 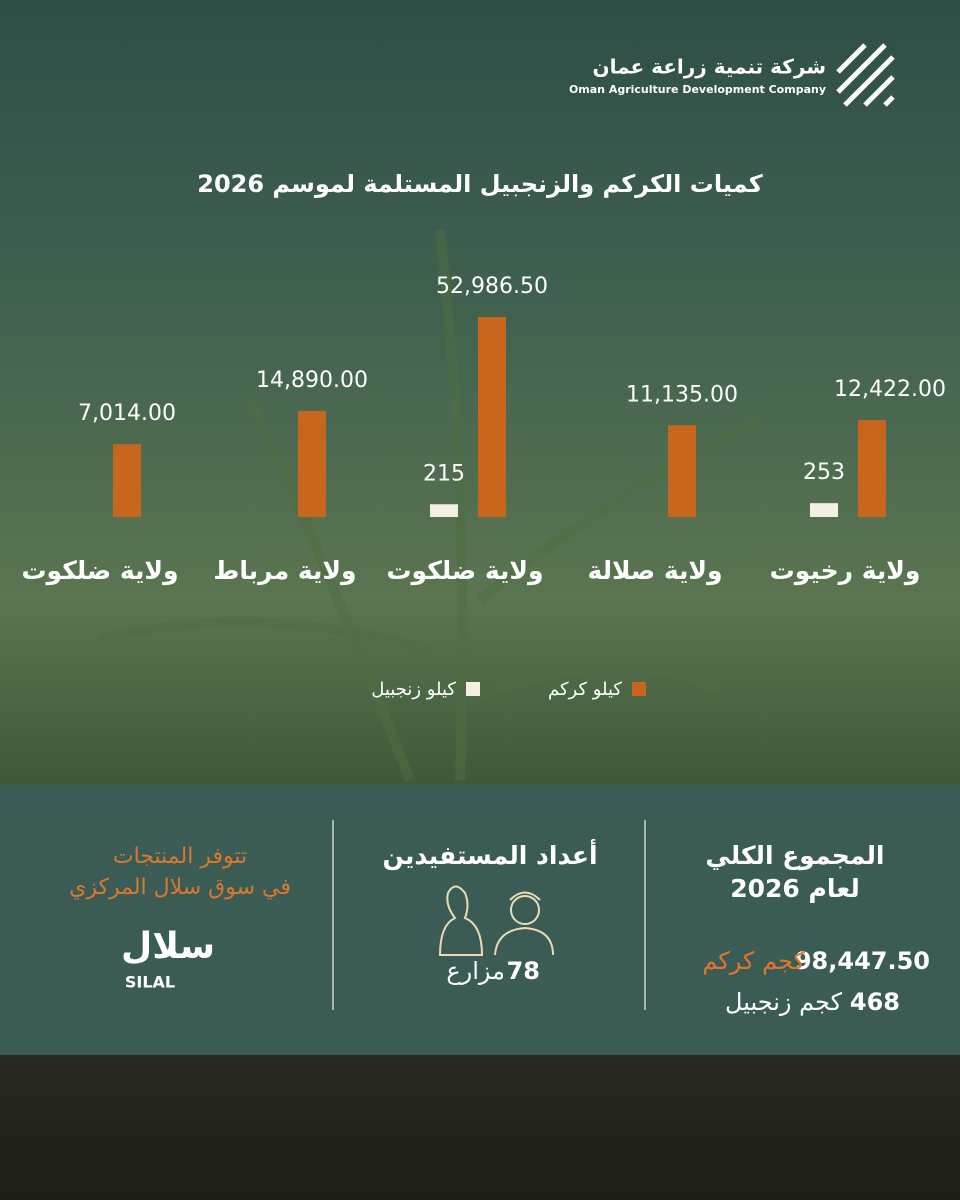 I want to click on turmeric-unit: كجم كركم, so click(x=753, y=961).